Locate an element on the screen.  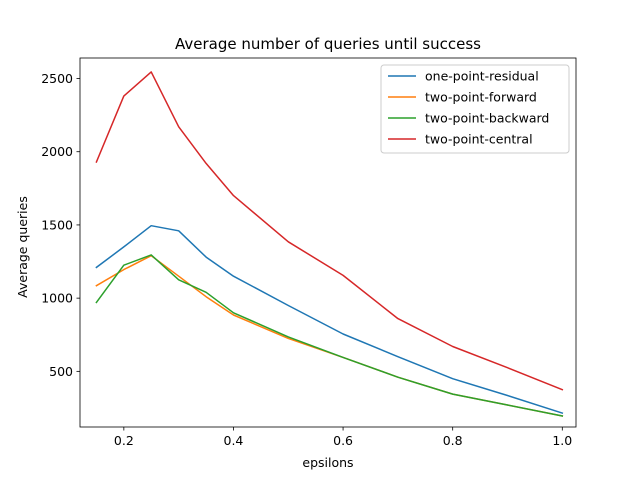
x-tick-label: 1.0 is located at coordinates (562, 440).